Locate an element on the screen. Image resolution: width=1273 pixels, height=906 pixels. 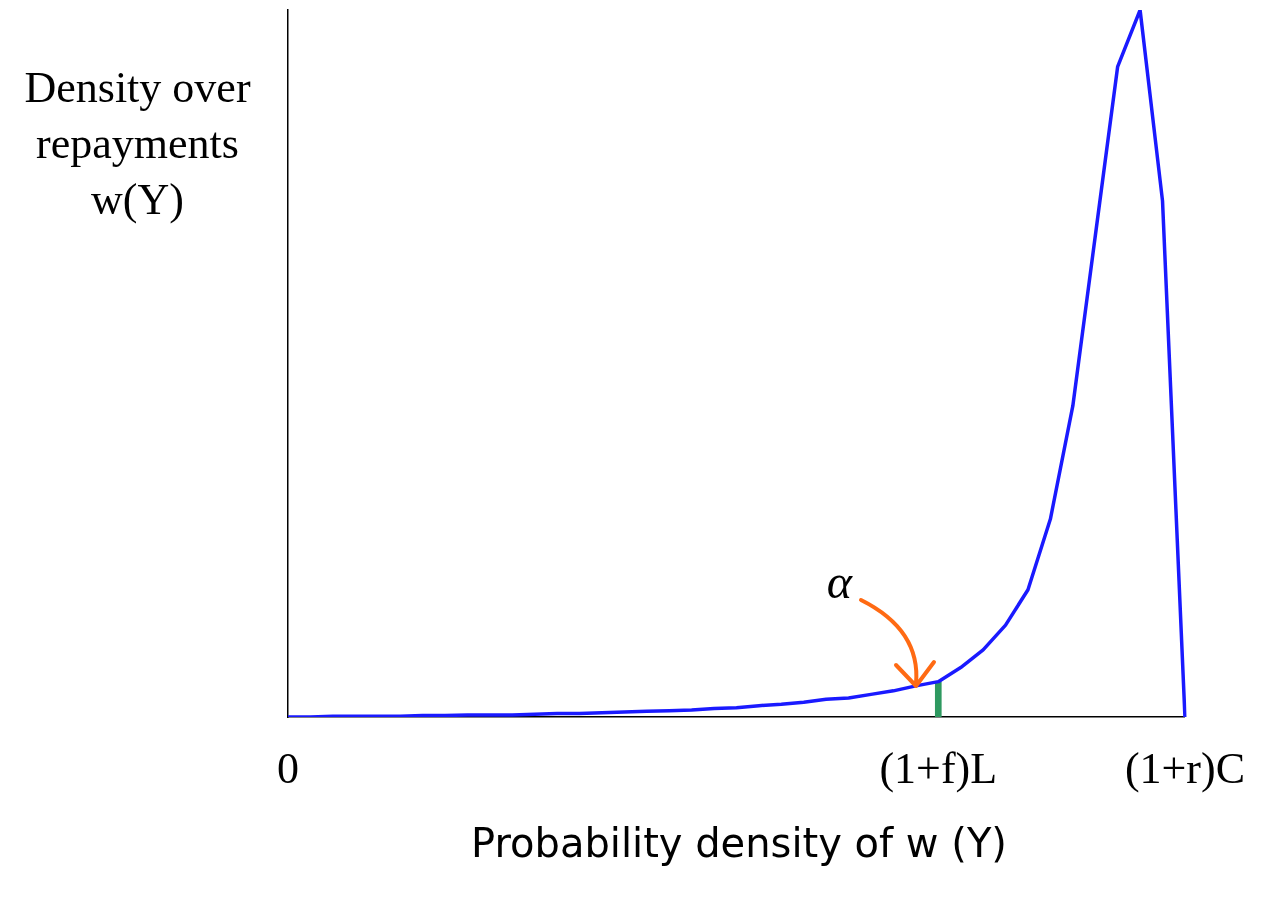
x-tick-label: (1+r)C is located at coordinates (1184, 768).